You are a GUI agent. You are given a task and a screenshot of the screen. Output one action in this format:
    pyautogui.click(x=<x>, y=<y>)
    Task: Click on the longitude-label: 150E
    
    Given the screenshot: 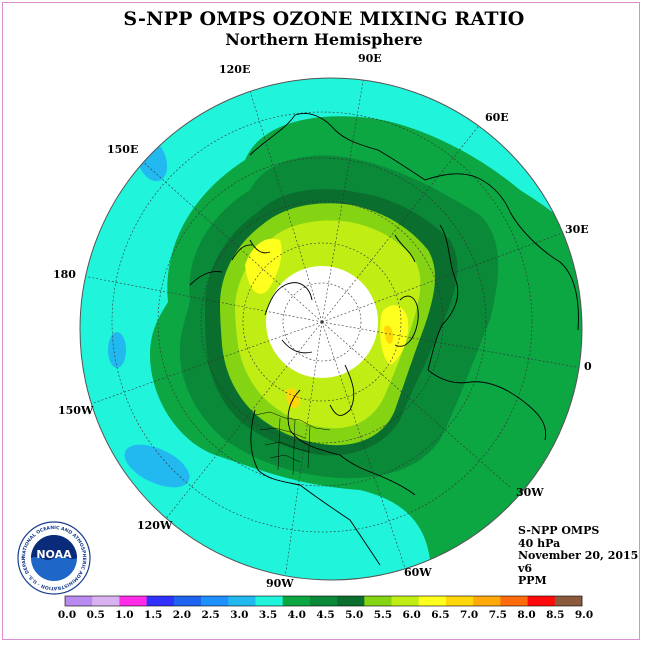 What is the action you would take?
    pyautogui.click(x=123, y=149)
    